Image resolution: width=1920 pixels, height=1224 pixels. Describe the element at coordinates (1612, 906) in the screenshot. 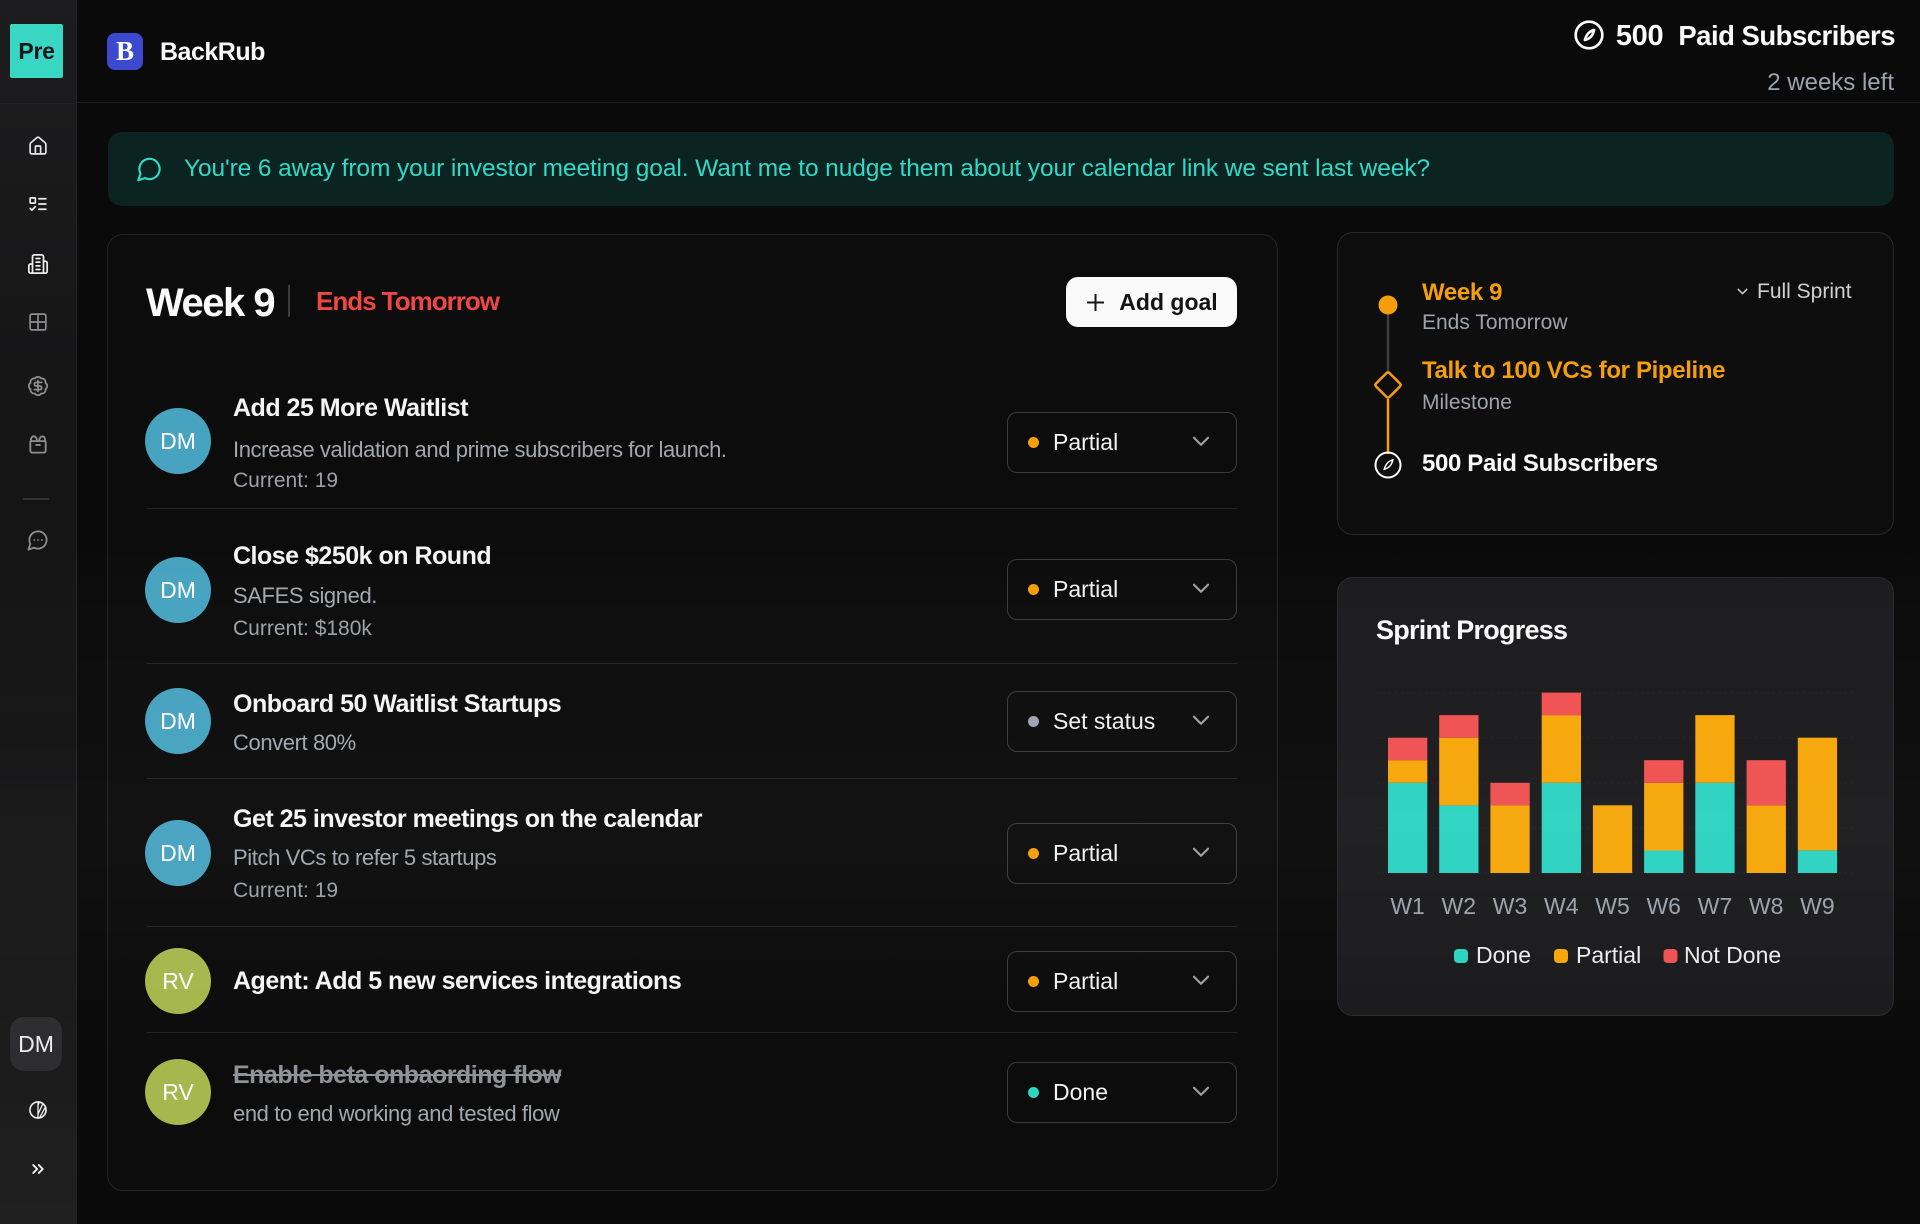

I see `svg-text: W5` at that location.